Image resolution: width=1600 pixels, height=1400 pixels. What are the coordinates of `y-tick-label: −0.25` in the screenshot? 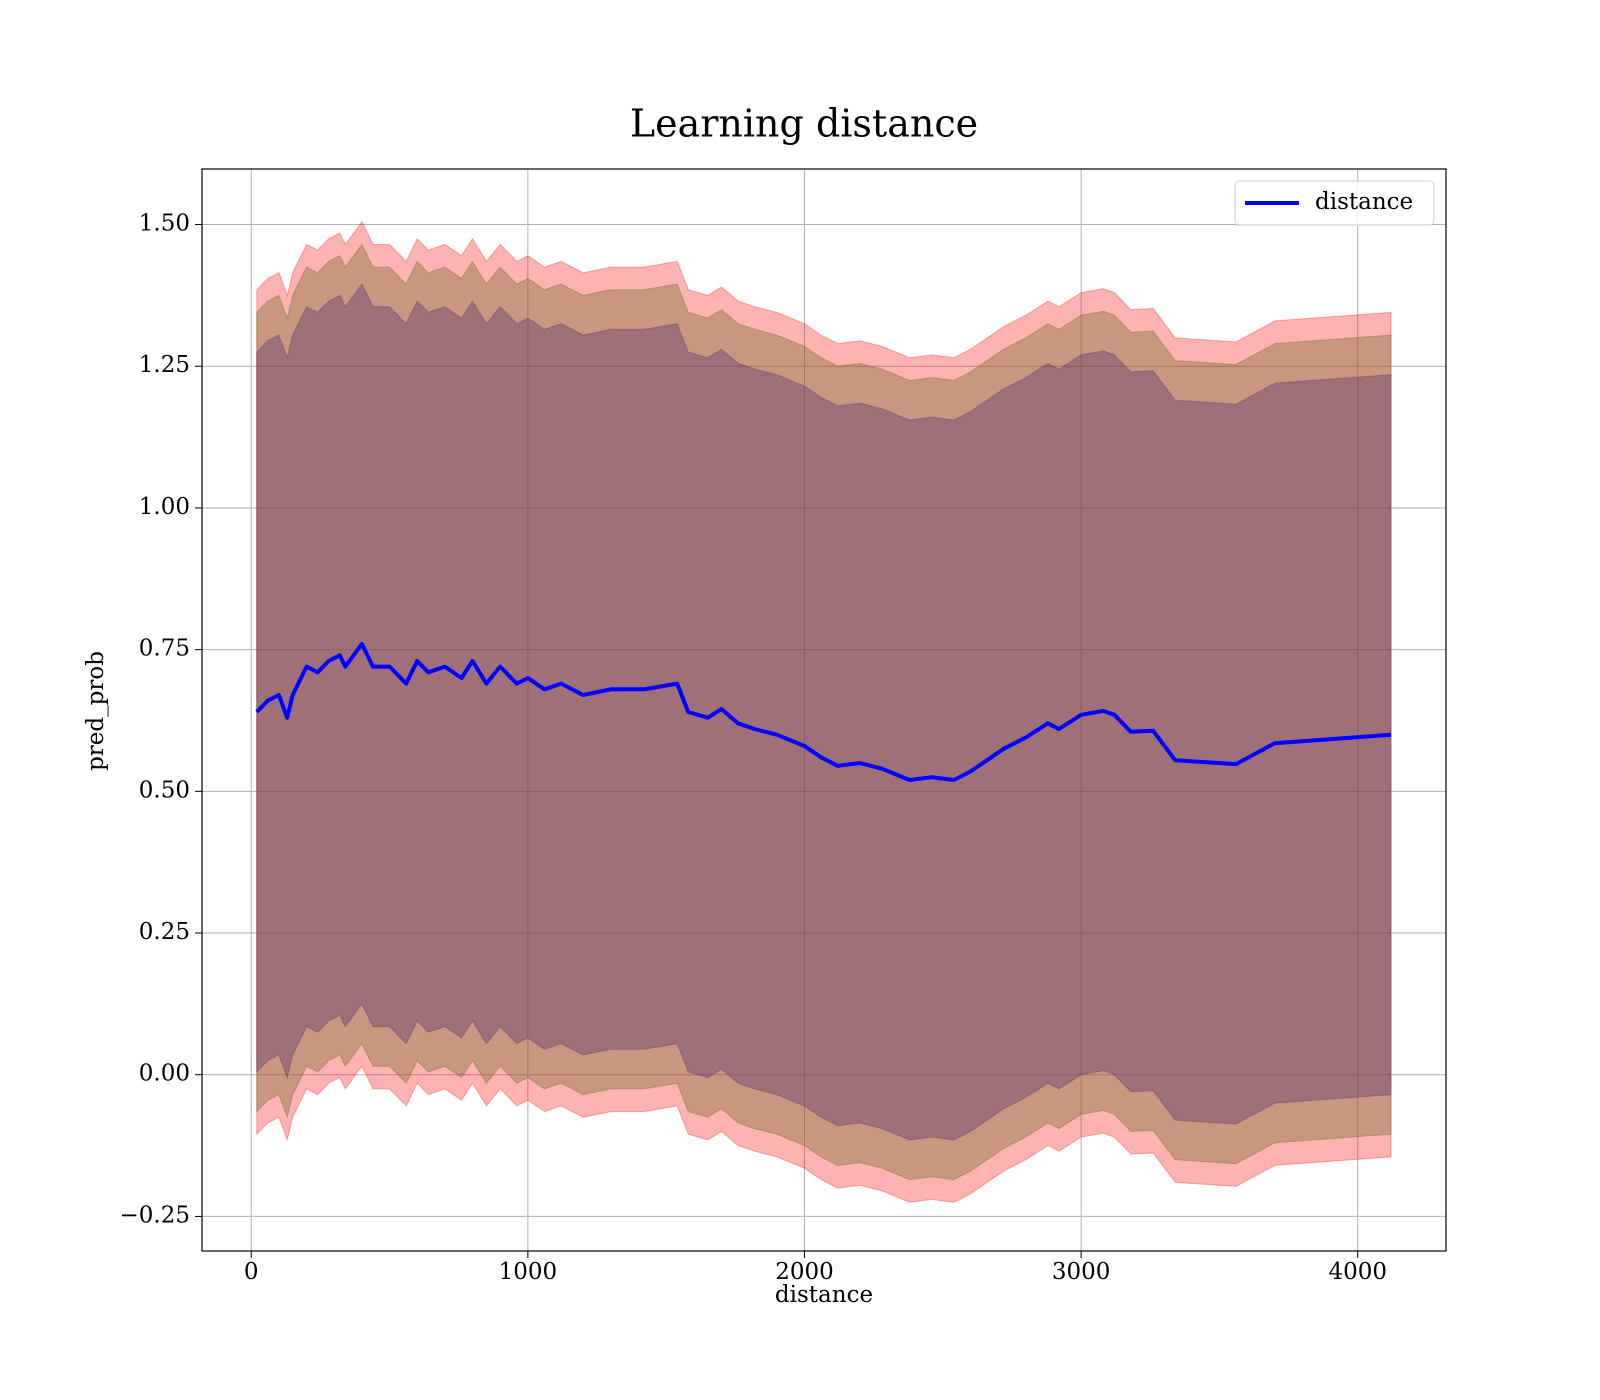 It's located at (155, 1215).